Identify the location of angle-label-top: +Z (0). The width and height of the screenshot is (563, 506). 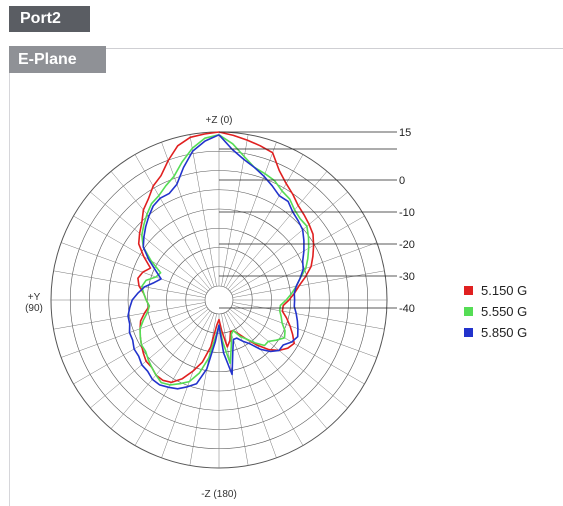
(219, 120).